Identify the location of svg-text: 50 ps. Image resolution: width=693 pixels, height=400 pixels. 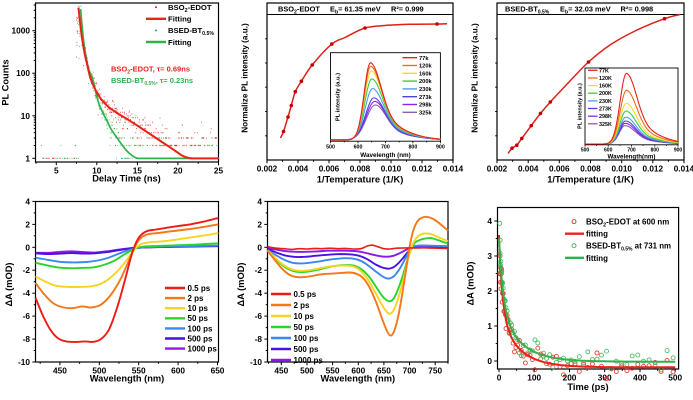
(304, 327).